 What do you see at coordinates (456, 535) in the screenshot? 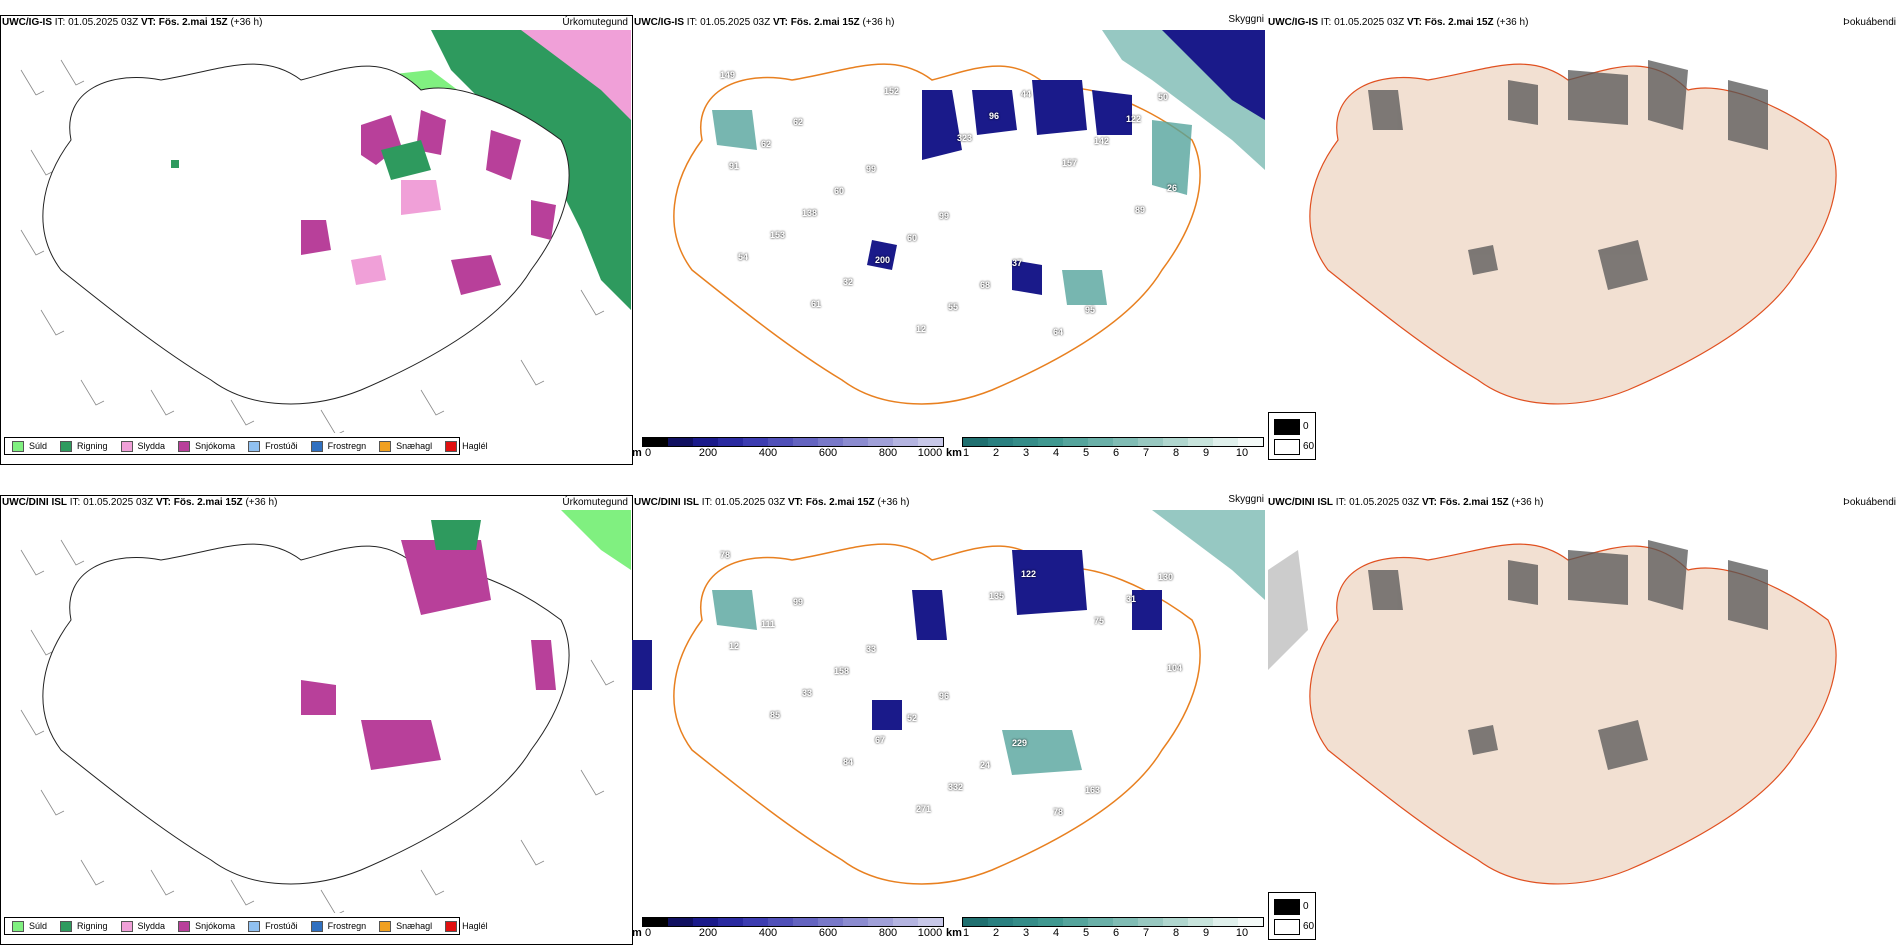
I see `rain-areas` at bounding box center [456, 535].